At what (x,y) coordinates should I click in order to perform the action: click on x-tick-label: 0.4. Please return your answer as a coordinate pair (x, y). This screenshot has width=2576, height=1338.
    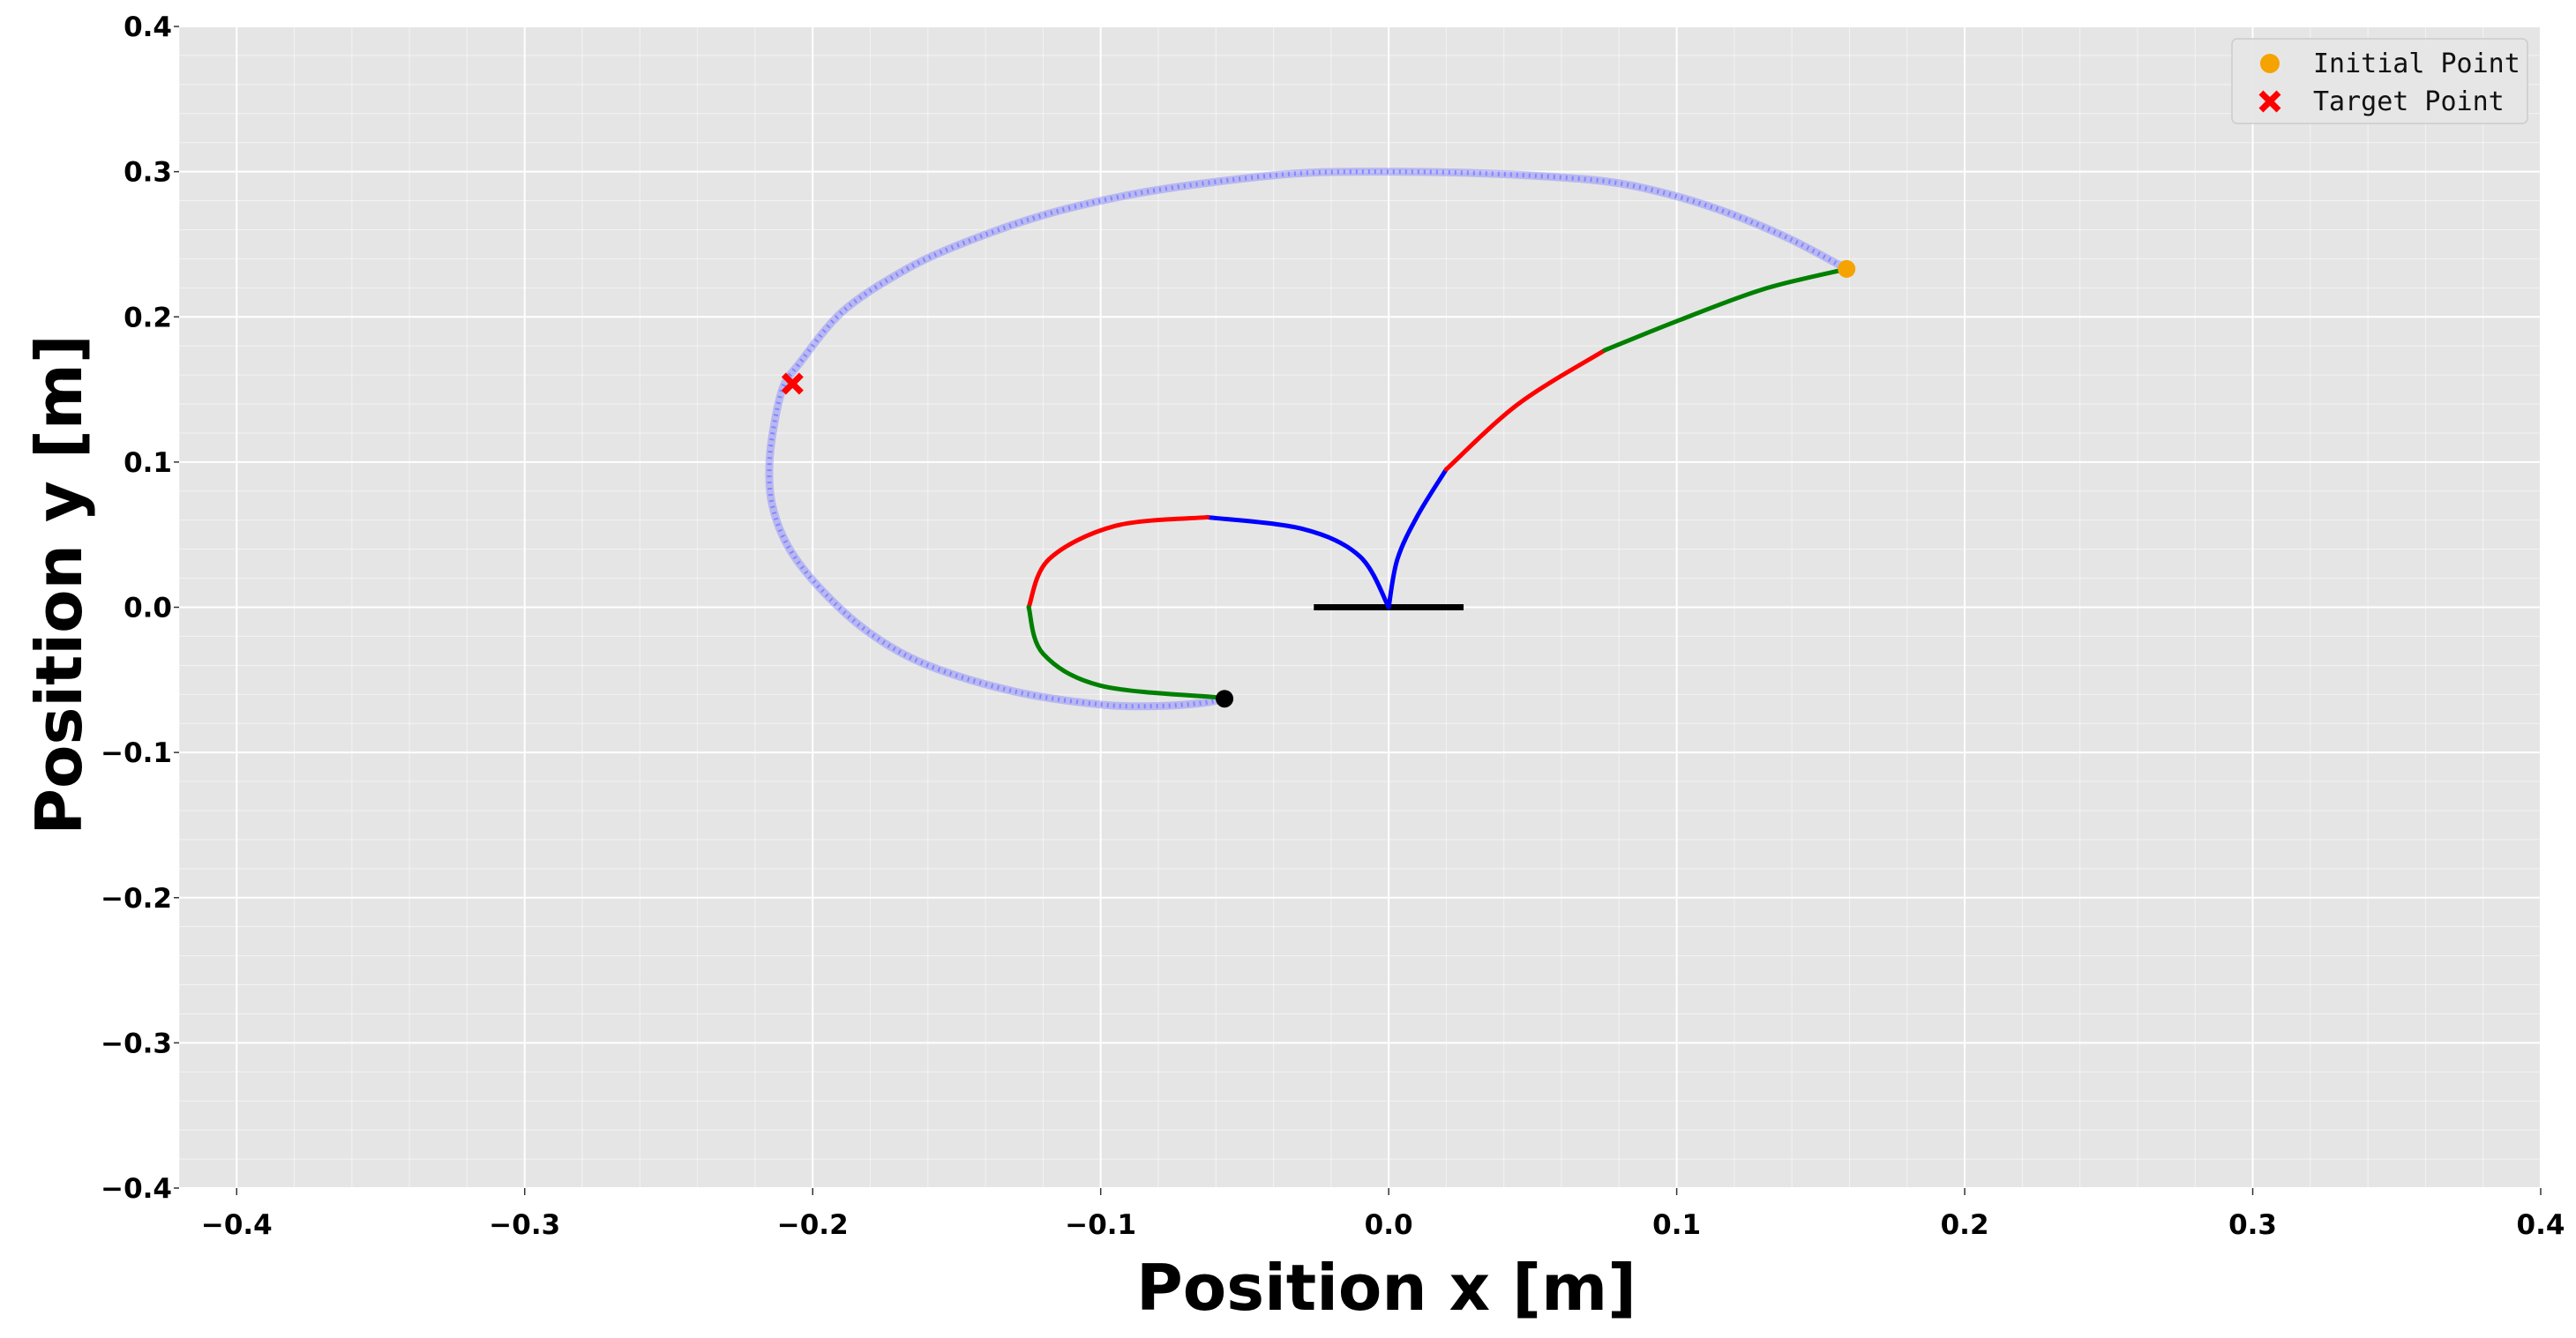
    Looking at the image, I should click on (2541, 1225).